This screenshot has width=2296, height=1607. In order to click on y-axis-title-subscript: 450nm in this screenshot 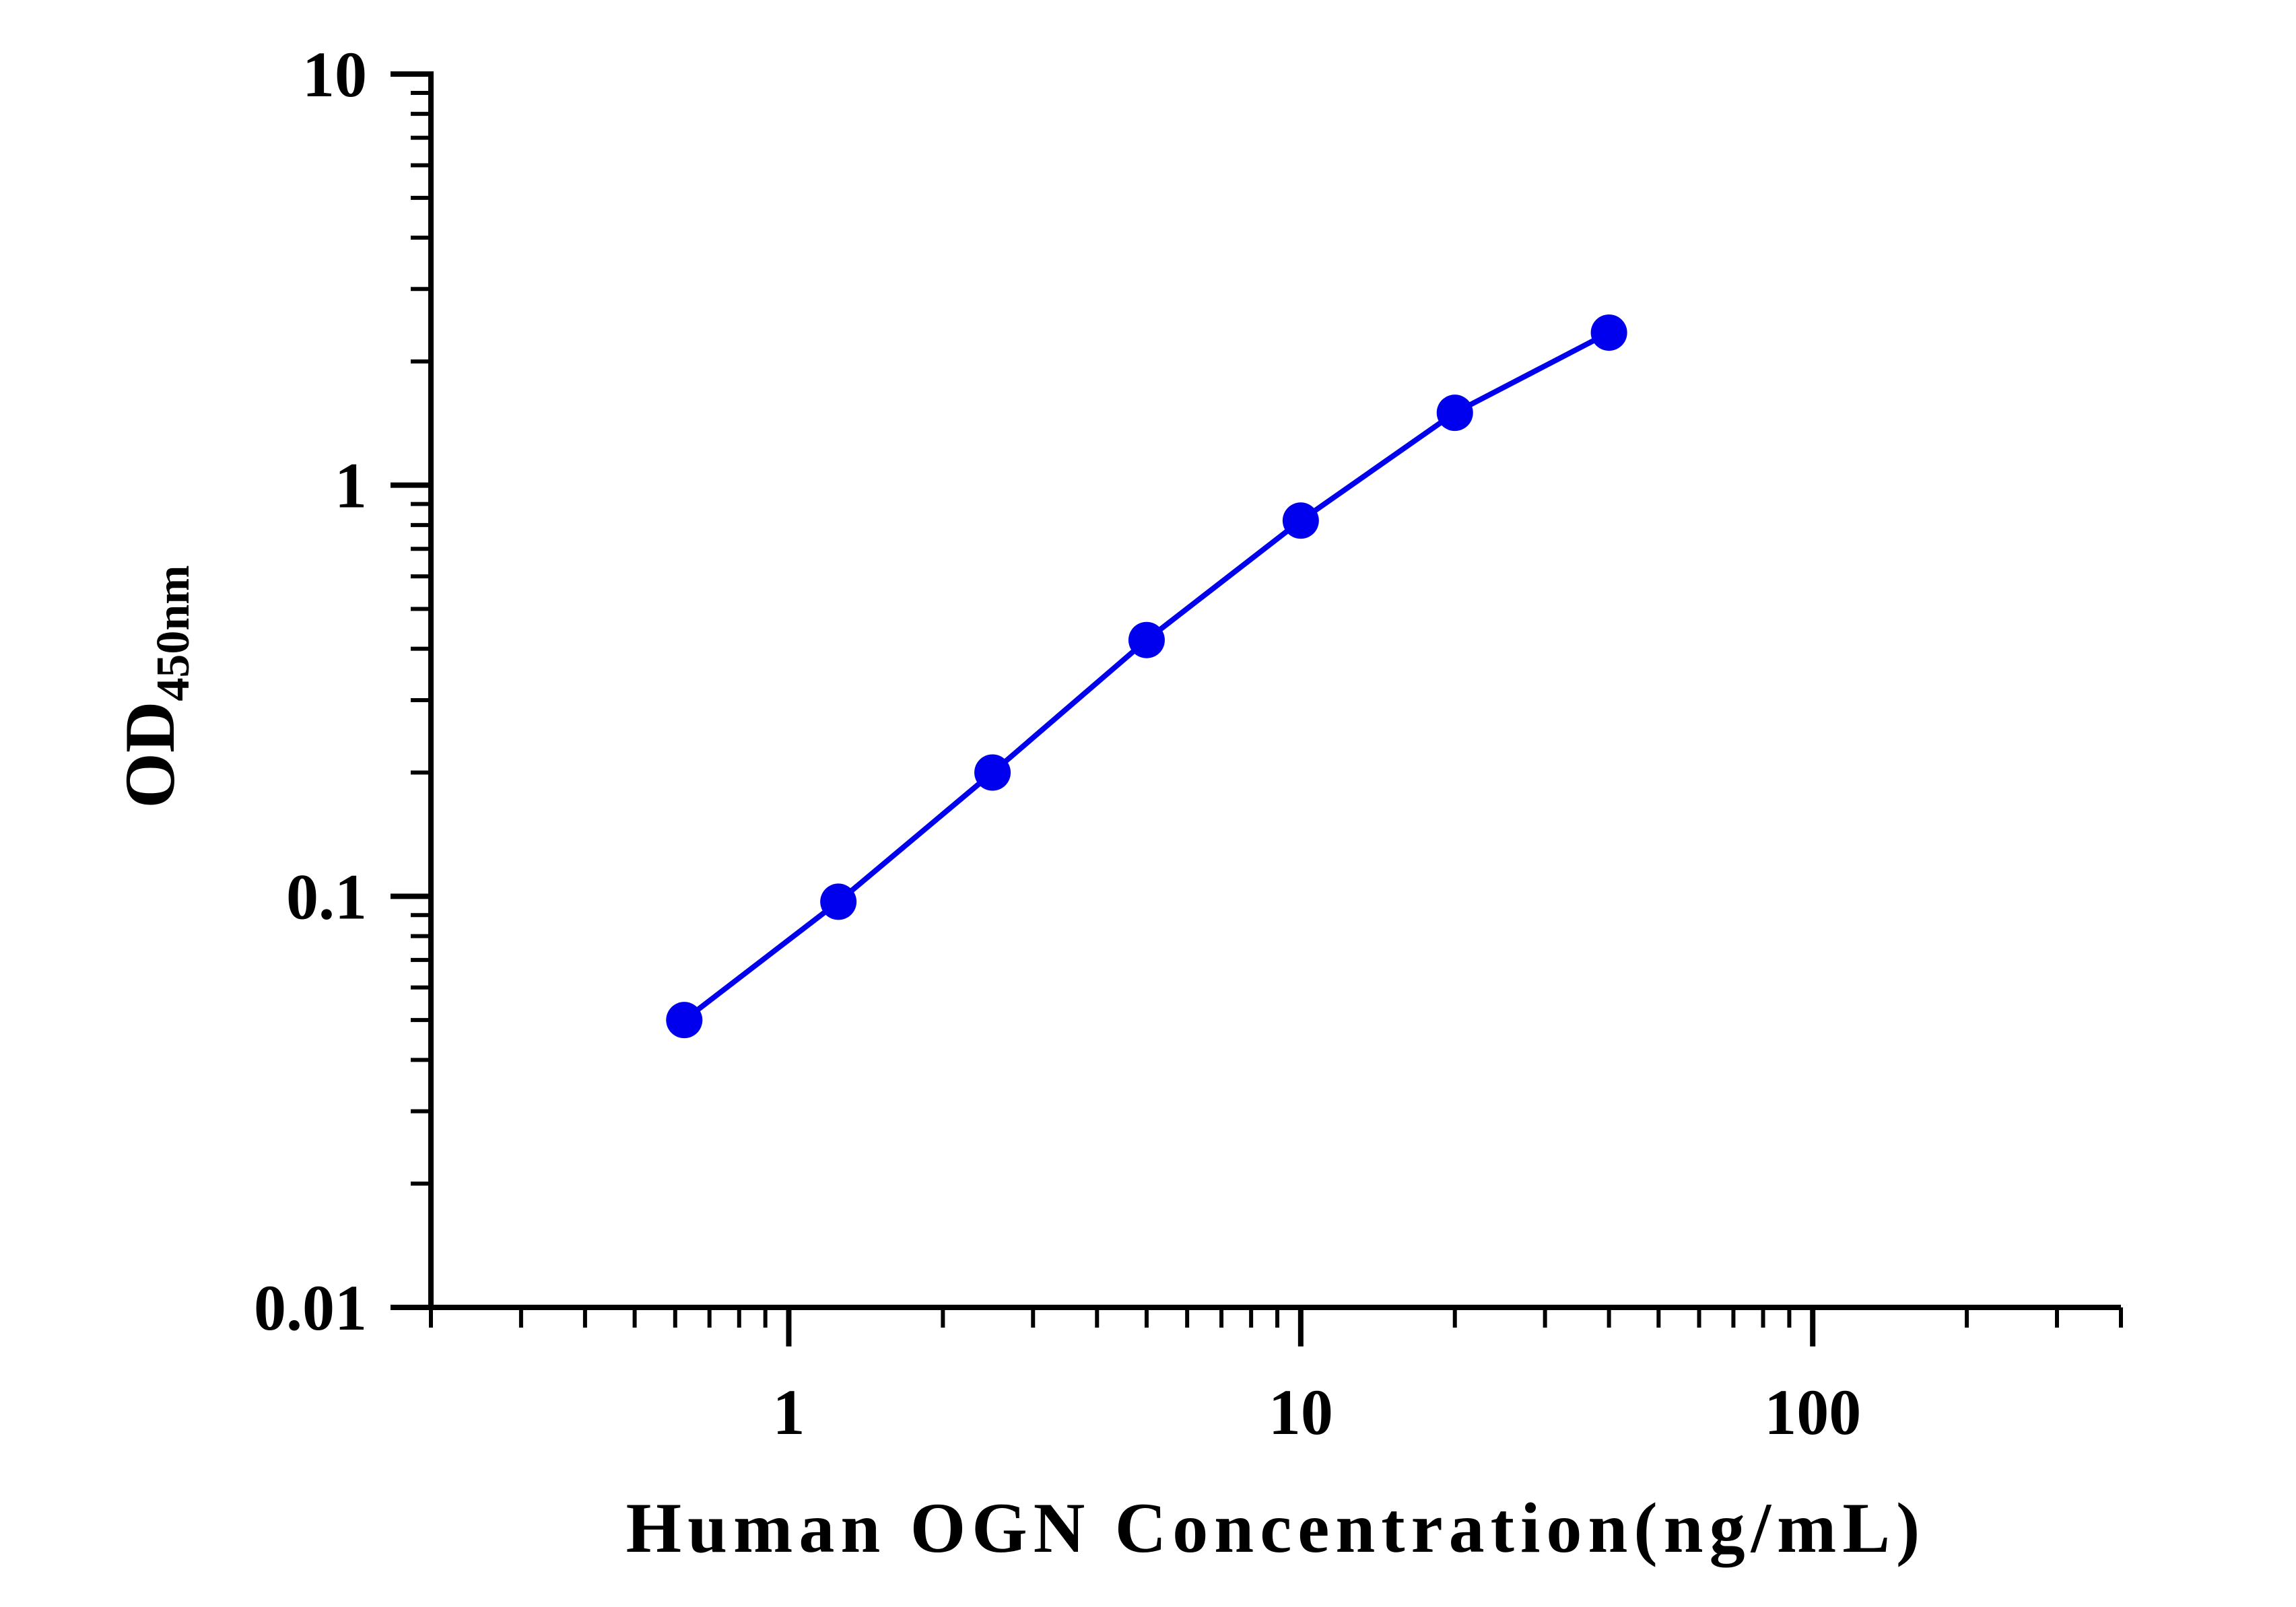, I will do `click(173, 633)`.